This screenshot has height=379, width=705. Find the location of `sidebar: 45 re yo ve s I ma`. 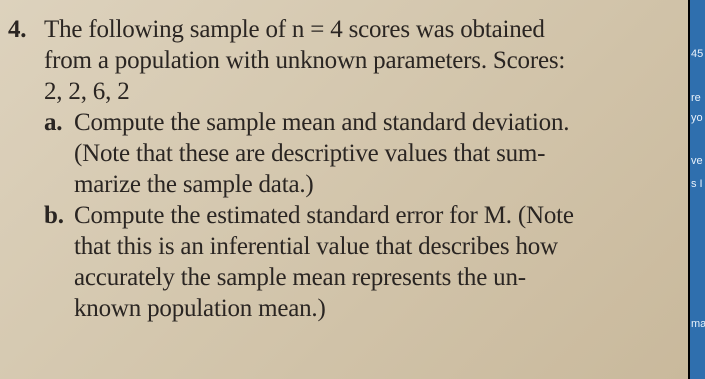

sidebar: 45 re yo ve s I ma is located at coordinates (697, 189).